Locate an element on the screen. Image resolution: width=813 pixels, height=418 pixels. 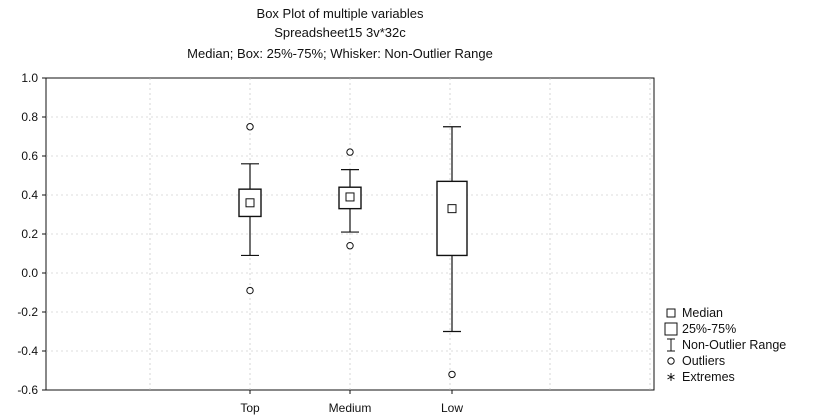
y-tick-label: 0.6 is located at coordinates (29, 156).